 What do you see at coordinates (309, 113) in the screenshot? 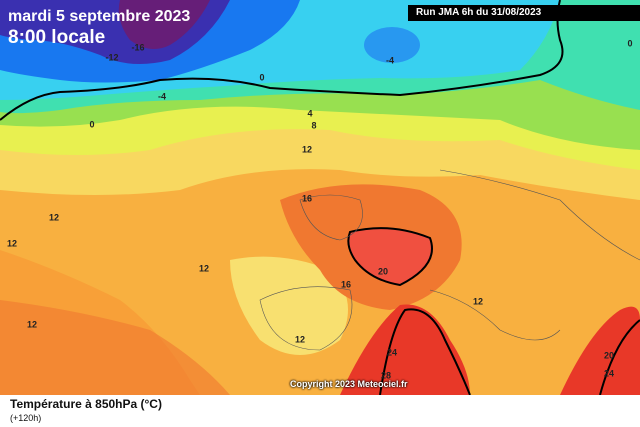
I see `contour-label: 4` at bounding box center [309, 113].